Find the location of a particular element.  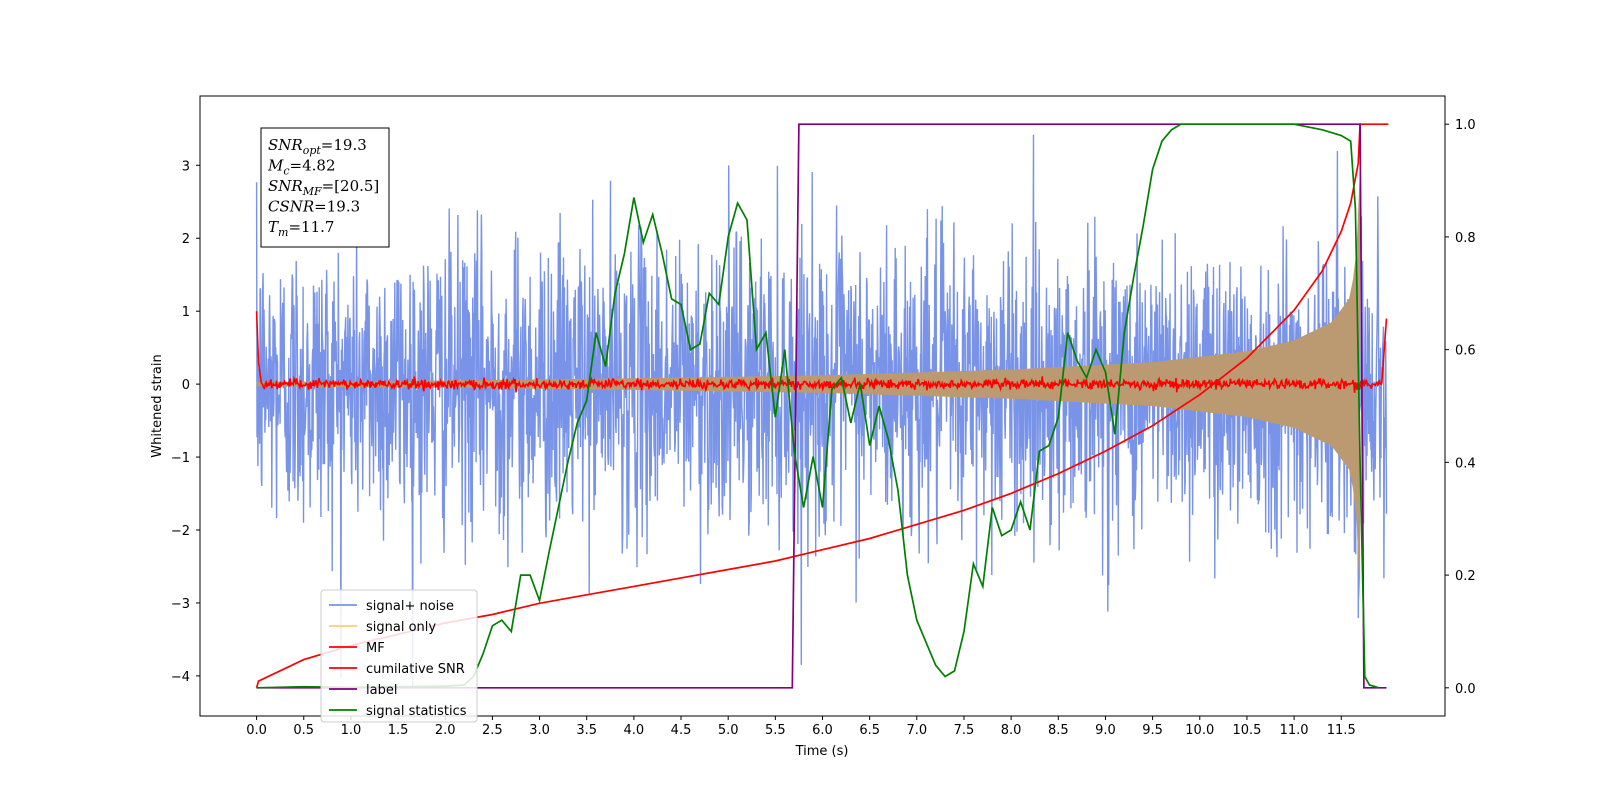

legend-label: signal only is located at coordinates (401, 627).